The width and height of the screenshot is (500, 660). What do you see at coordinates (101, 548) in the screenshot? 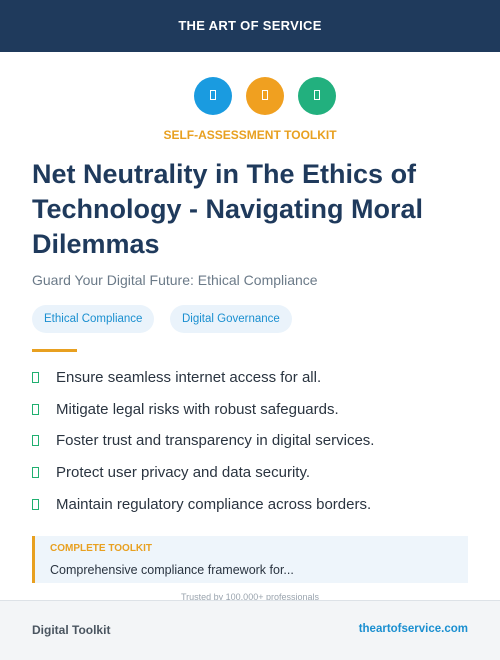
I see `callout-label: COMPLETE TOOLKIT` at bounding box center [101, 548].